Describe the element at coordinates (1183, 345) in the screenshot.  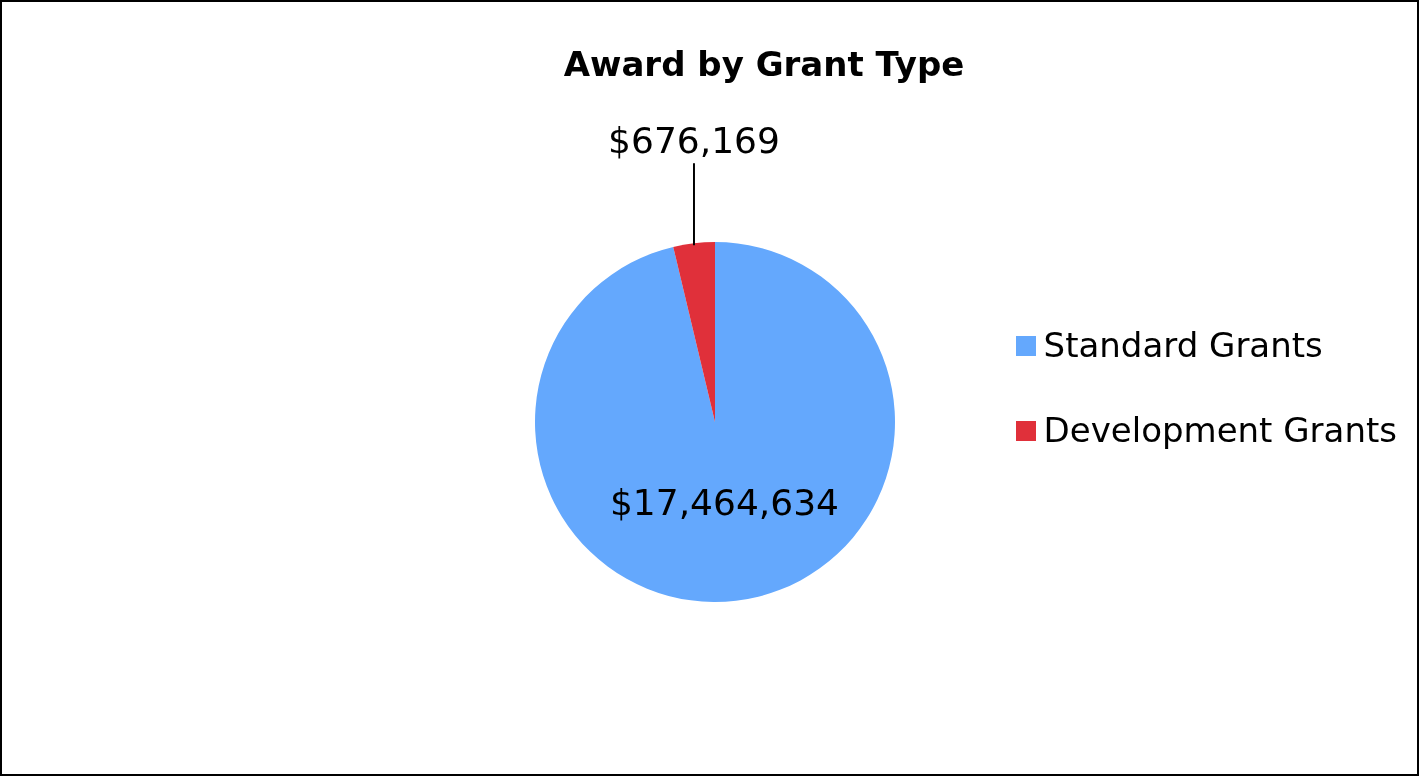
I see `legend-label: Standard Grants` at that location.